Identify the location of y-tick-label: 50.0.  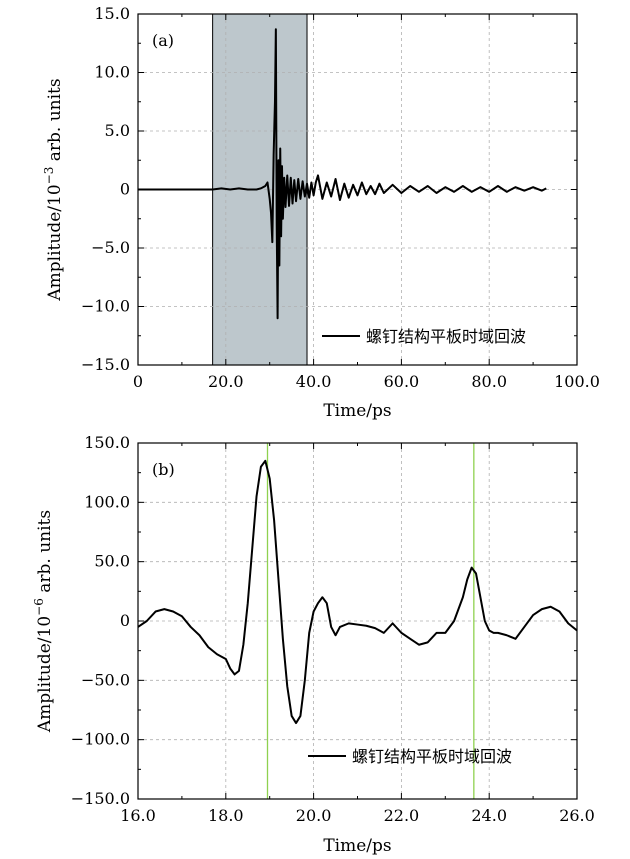
(112, 561).